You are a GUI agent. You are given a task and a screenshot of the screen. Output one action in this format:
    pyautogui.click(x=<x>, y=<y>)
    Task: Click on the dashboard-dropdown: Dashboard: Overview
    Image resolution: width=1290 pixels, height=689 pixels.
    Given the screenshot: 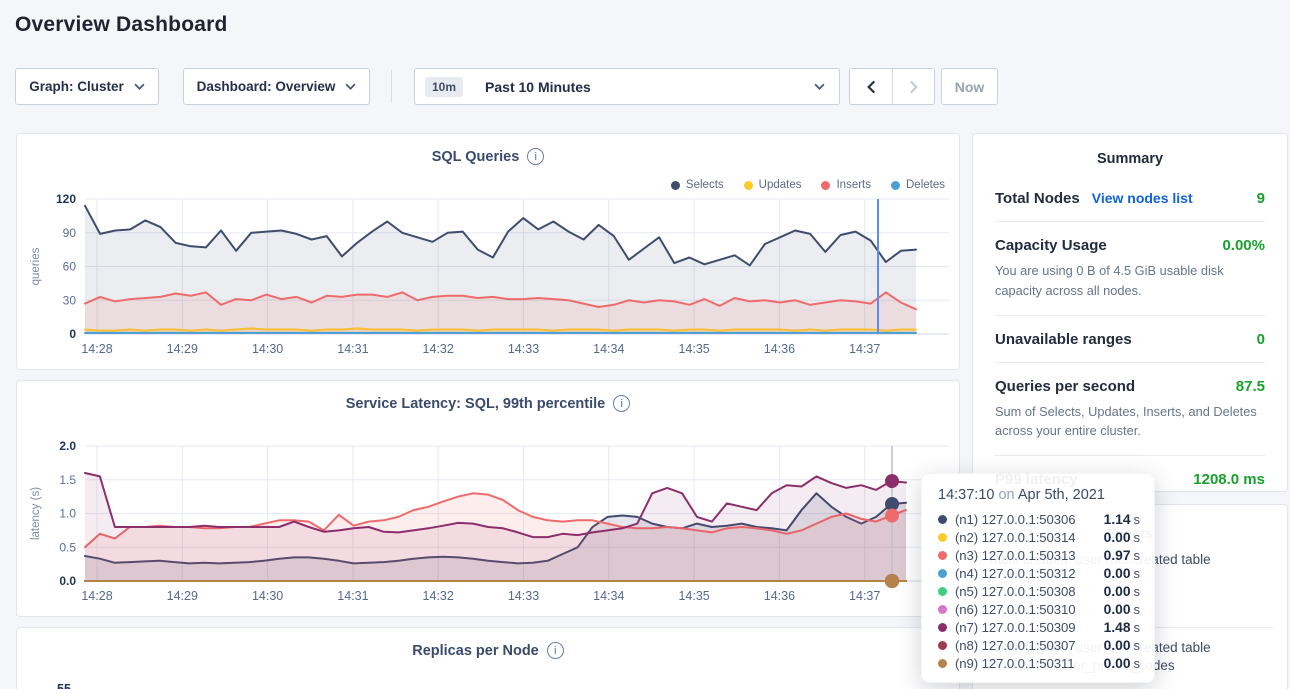 What is the action you would take?
    pyautogui.click(x=276, y=86)
    